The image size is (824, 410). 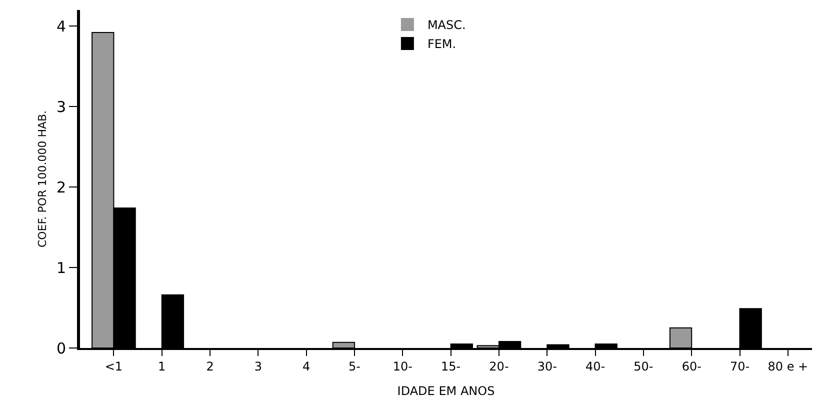 I want to click on x-tick-label: 15-, so click(x=451, y=366).